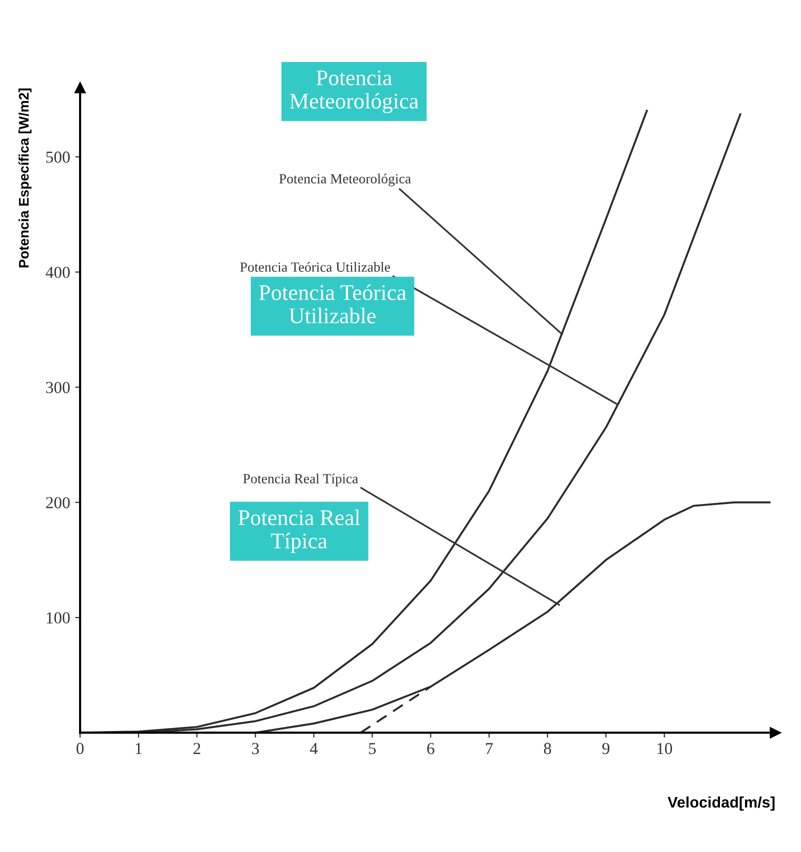 This screenshot has height=852, width=801. What do you see at coordinates (255, 748) in the screenshot?
I see `x-tick-label: 3` at bounding box center [255, 748].